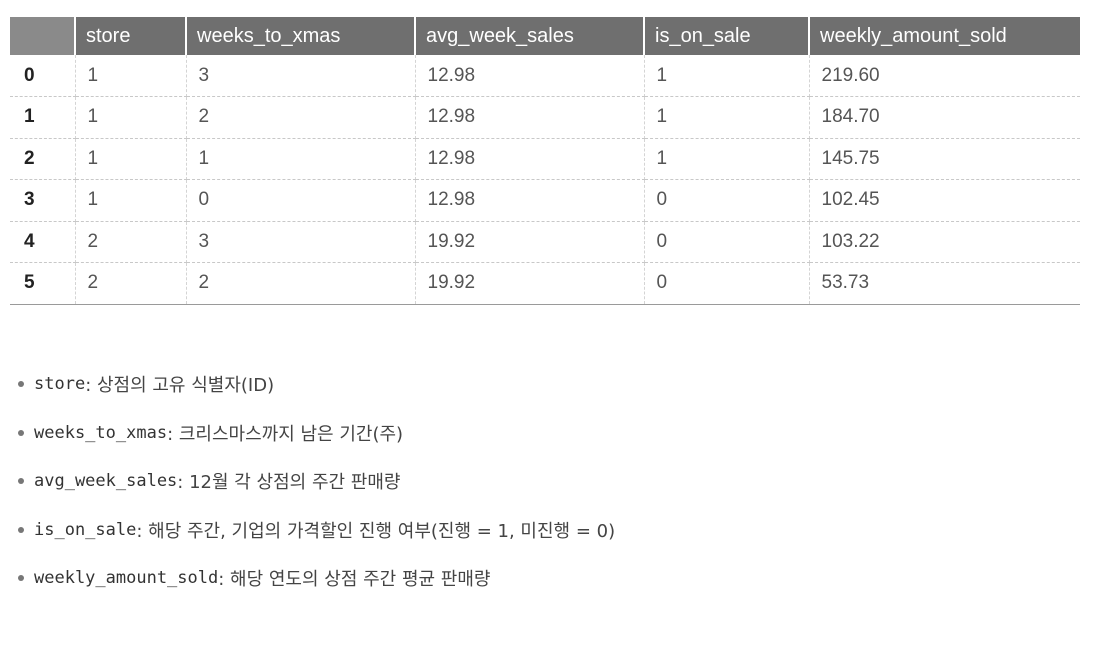 Image resolution: width=1113 pixels, height=648 pixels. Describe the element at coordinates (944, 76) in the screenshot. I see `cell-weekly-amount-sold: 219.60` at that location.